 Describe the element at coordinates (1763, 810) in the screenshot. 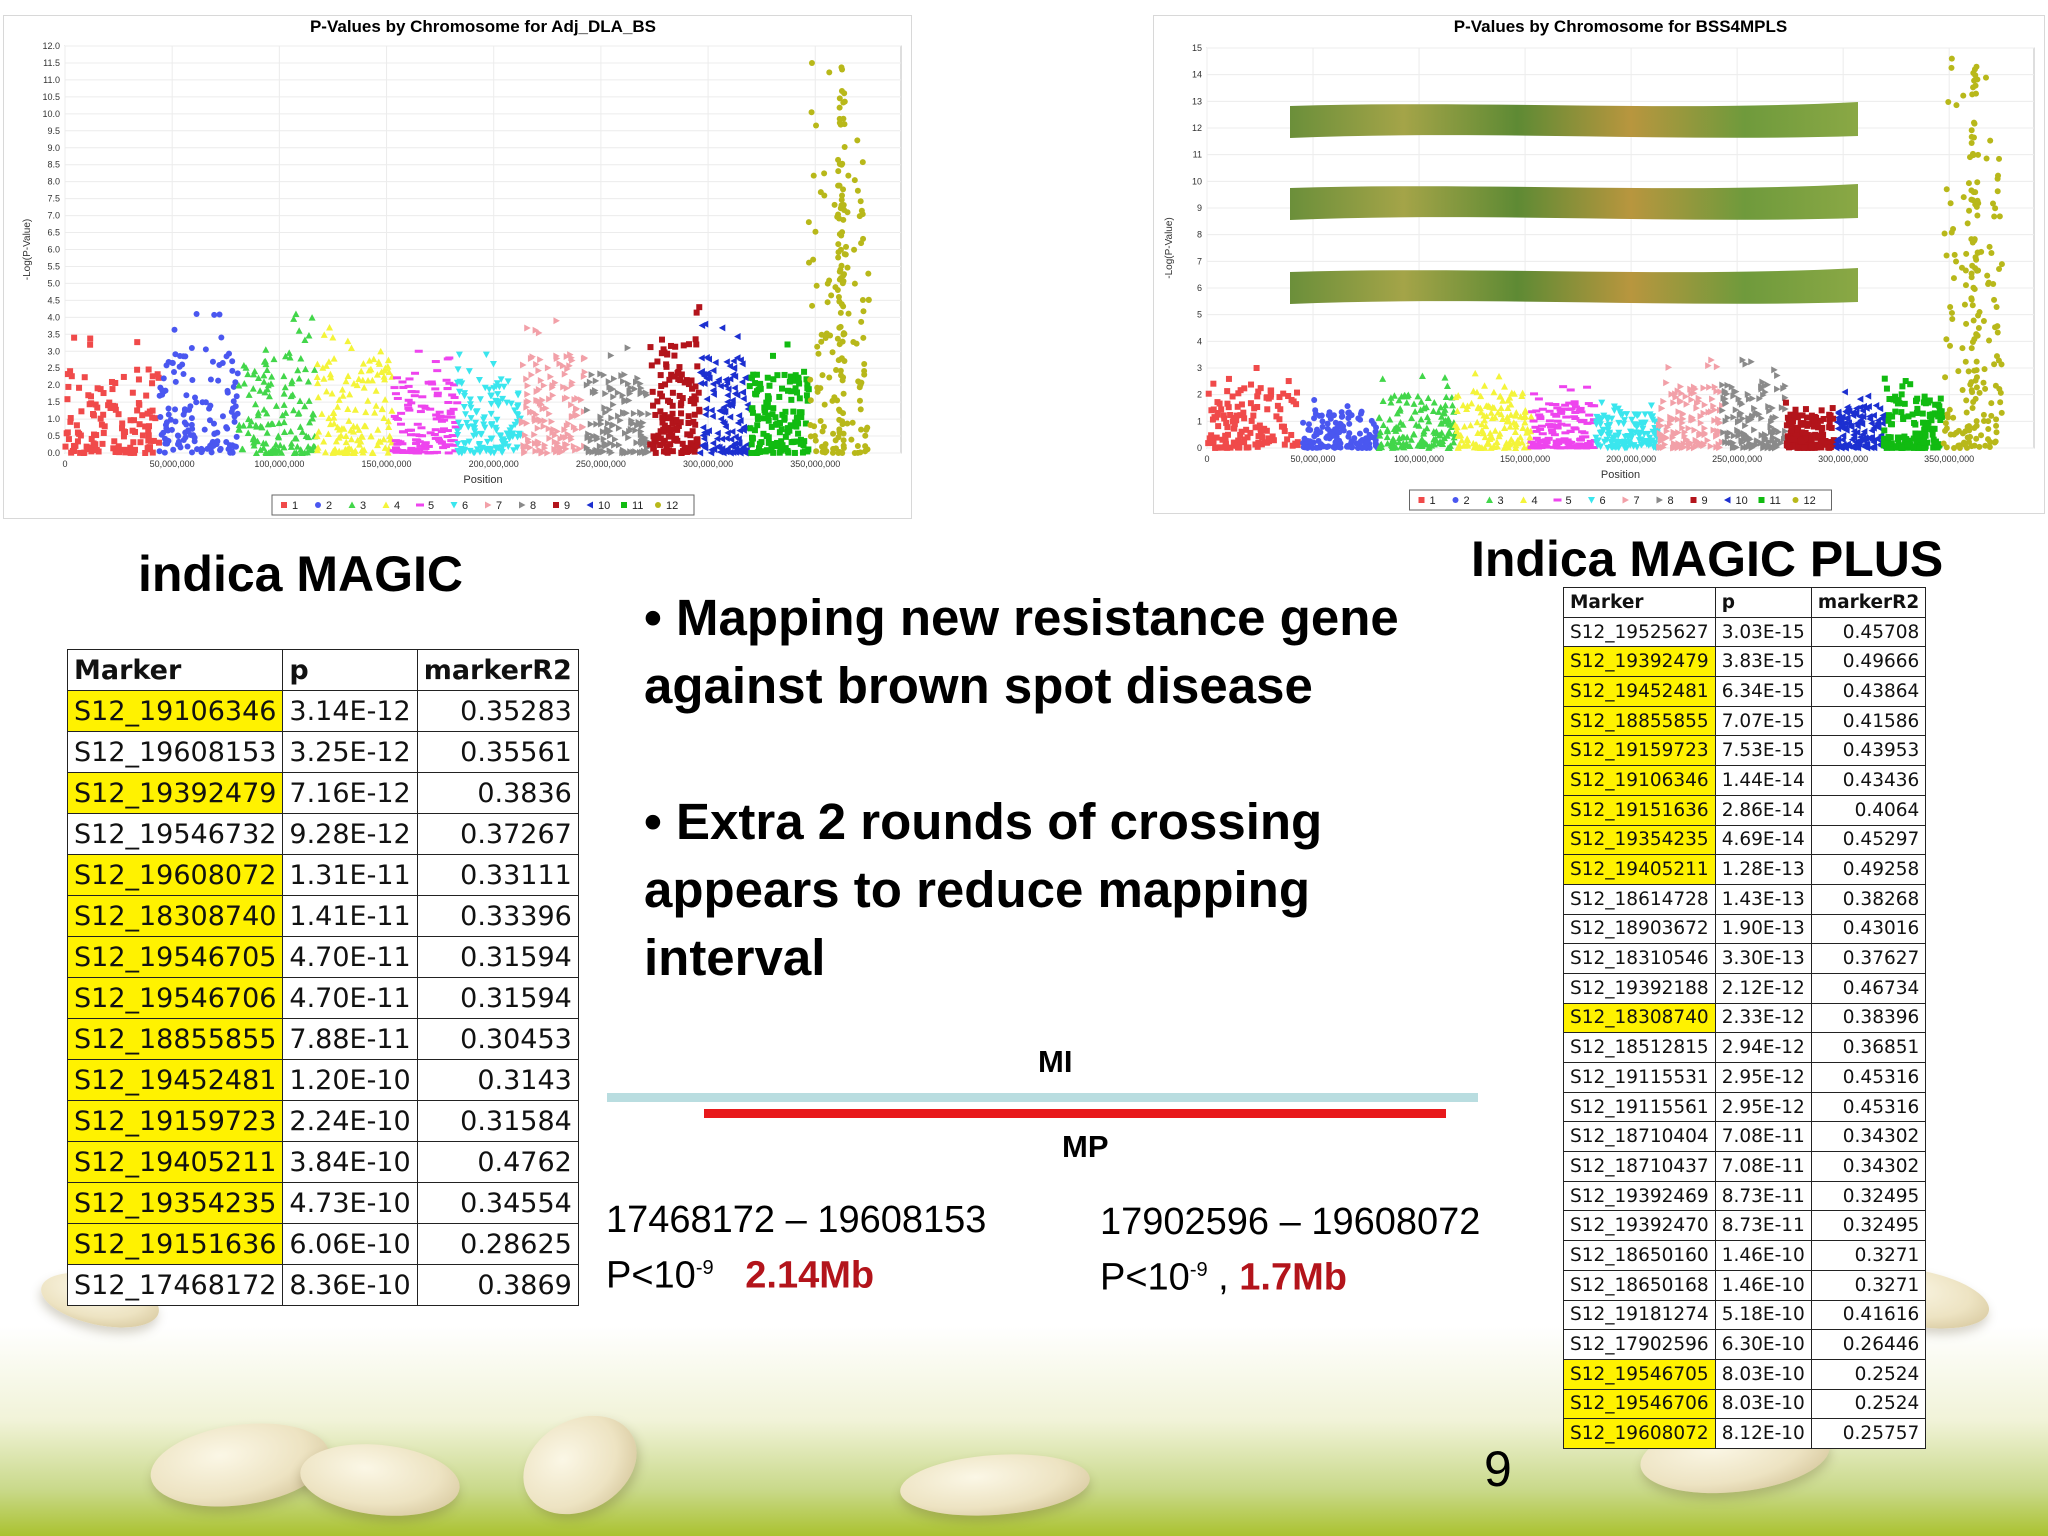

I see `p-value-cell: 2.86E-14` at that location.